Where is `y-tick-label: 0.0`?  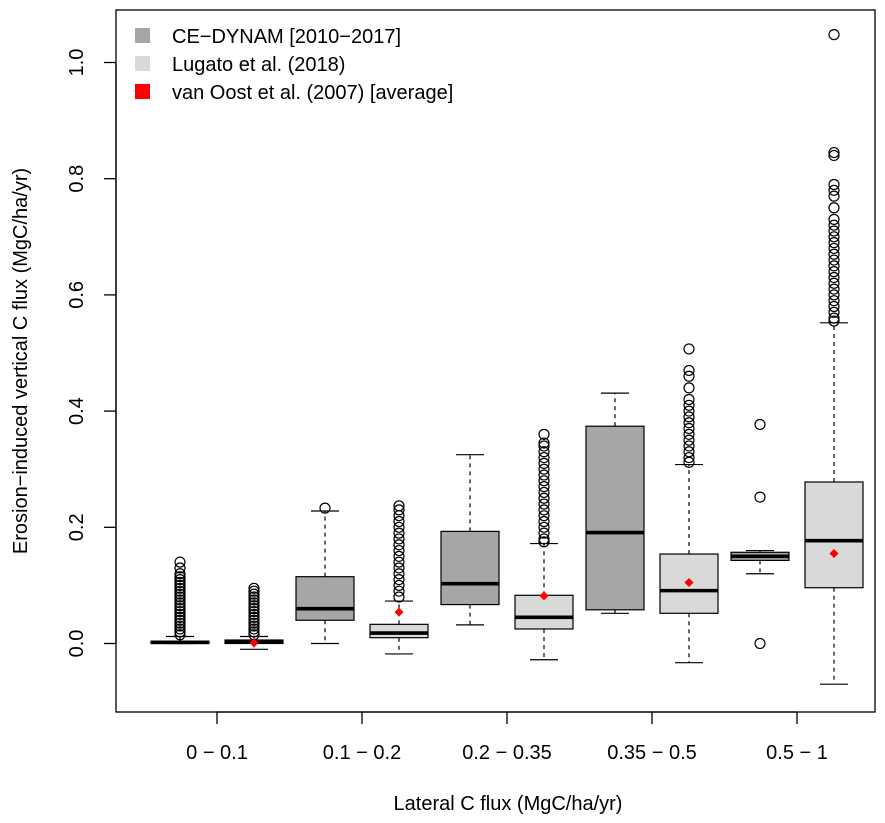
y-tick-label: 0.0 is located at coordinates (77, 644).